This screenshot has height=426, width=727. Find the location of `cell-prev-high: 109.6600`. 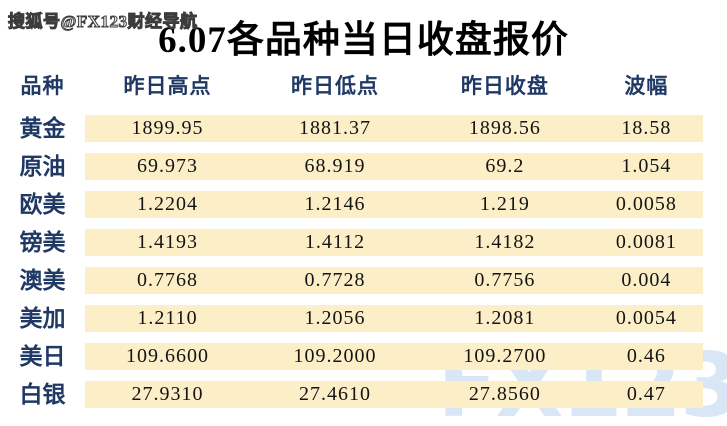

cell-prev-high: 109.6600 is located at coordinates (167, 356).